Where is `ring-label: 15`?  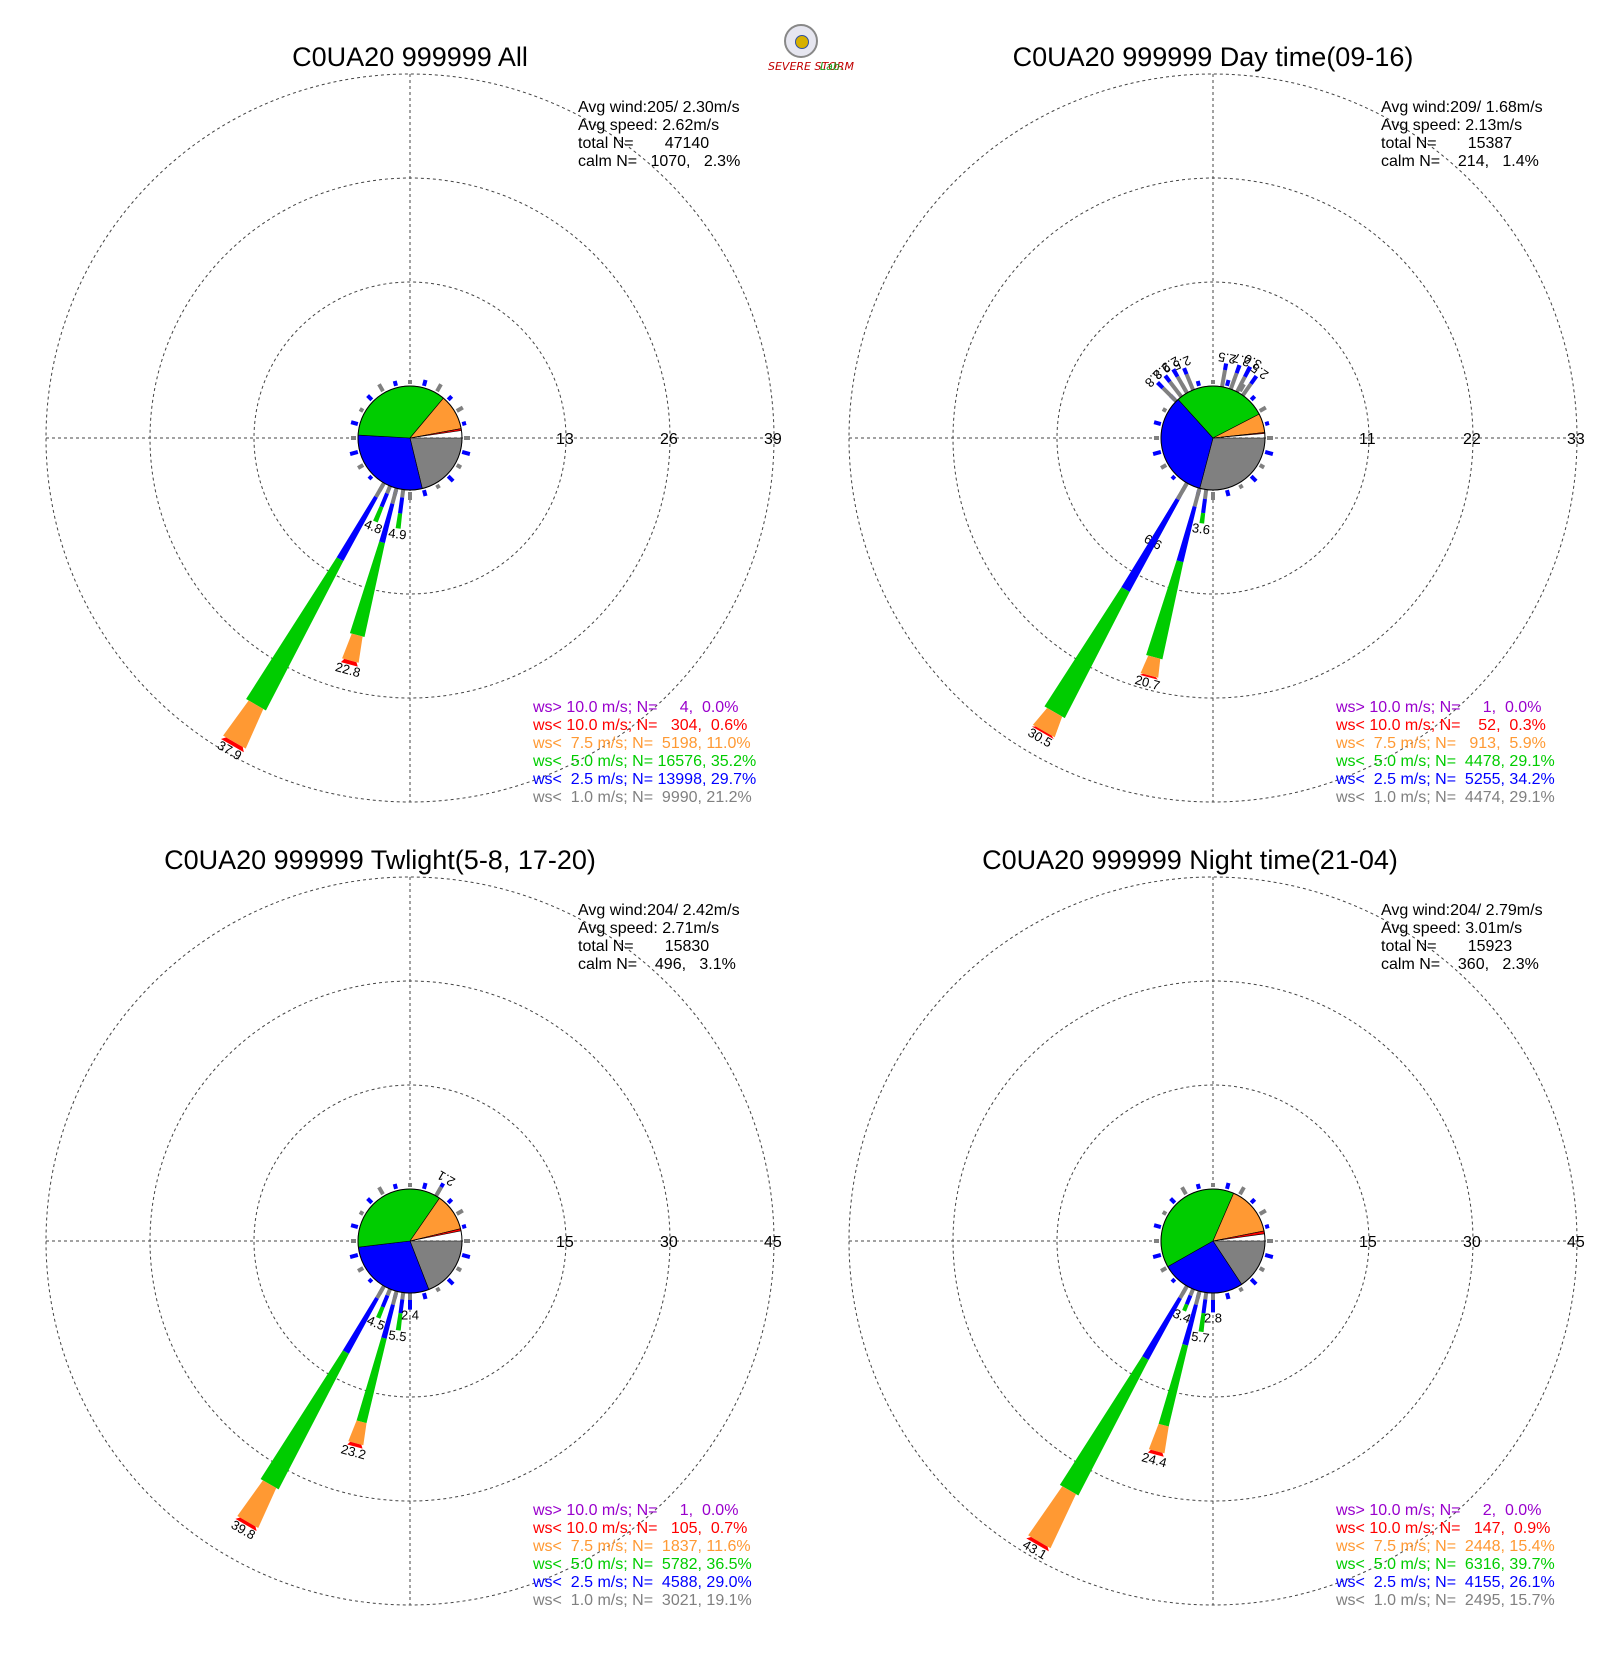
ring-label: 15 is located at coordinates (1368, 1242).